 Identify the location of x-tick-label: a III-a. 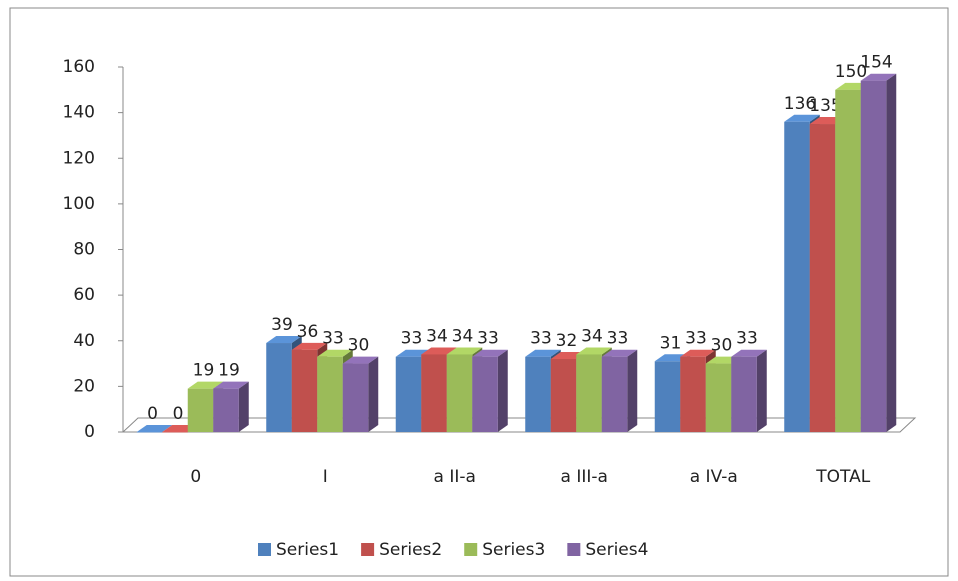
(584, 477).